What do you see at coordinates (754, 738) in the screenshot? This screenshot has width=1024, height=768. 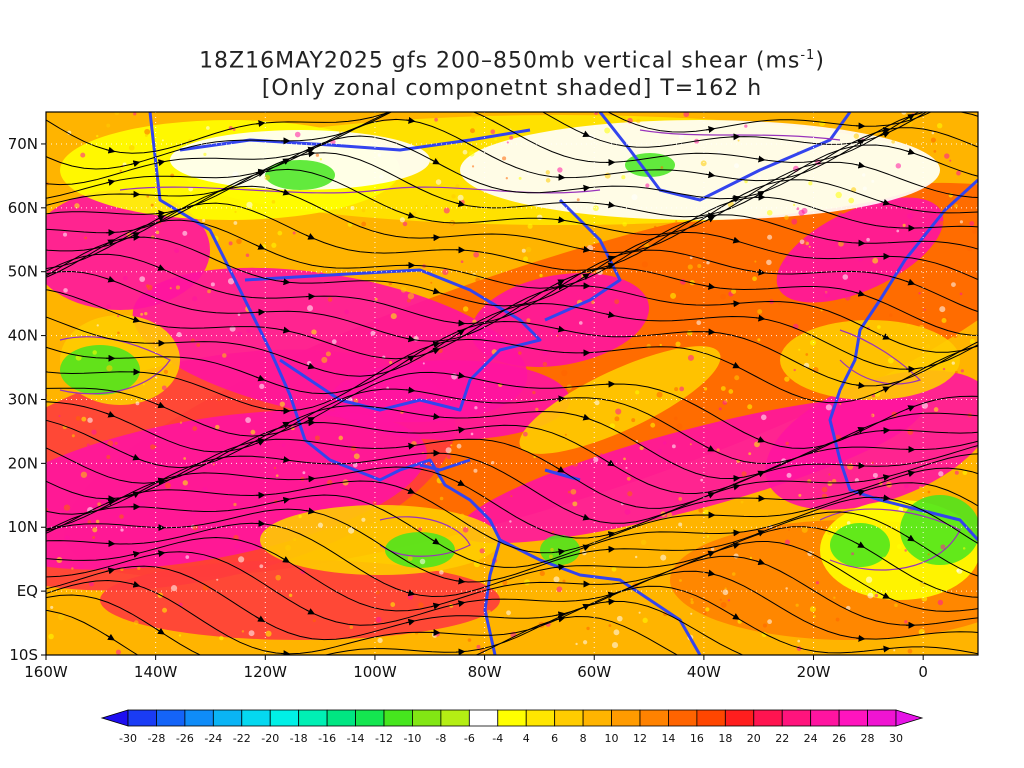 I see `colorbar-label: 20` at bounding box center [754, 738].